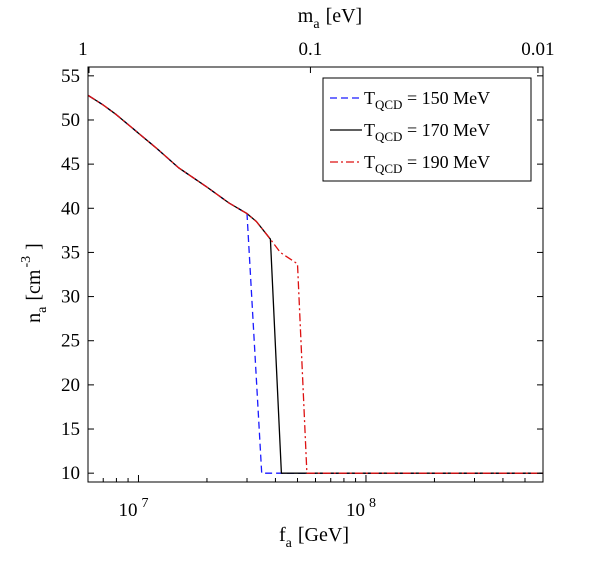 Image resolution: width=590 pixels, height=567 pixels. What do you see at coordinates (330, 18) in the screenshot?
I see `top-axis-label: ma [eV]` at bounding box center [330, 18].